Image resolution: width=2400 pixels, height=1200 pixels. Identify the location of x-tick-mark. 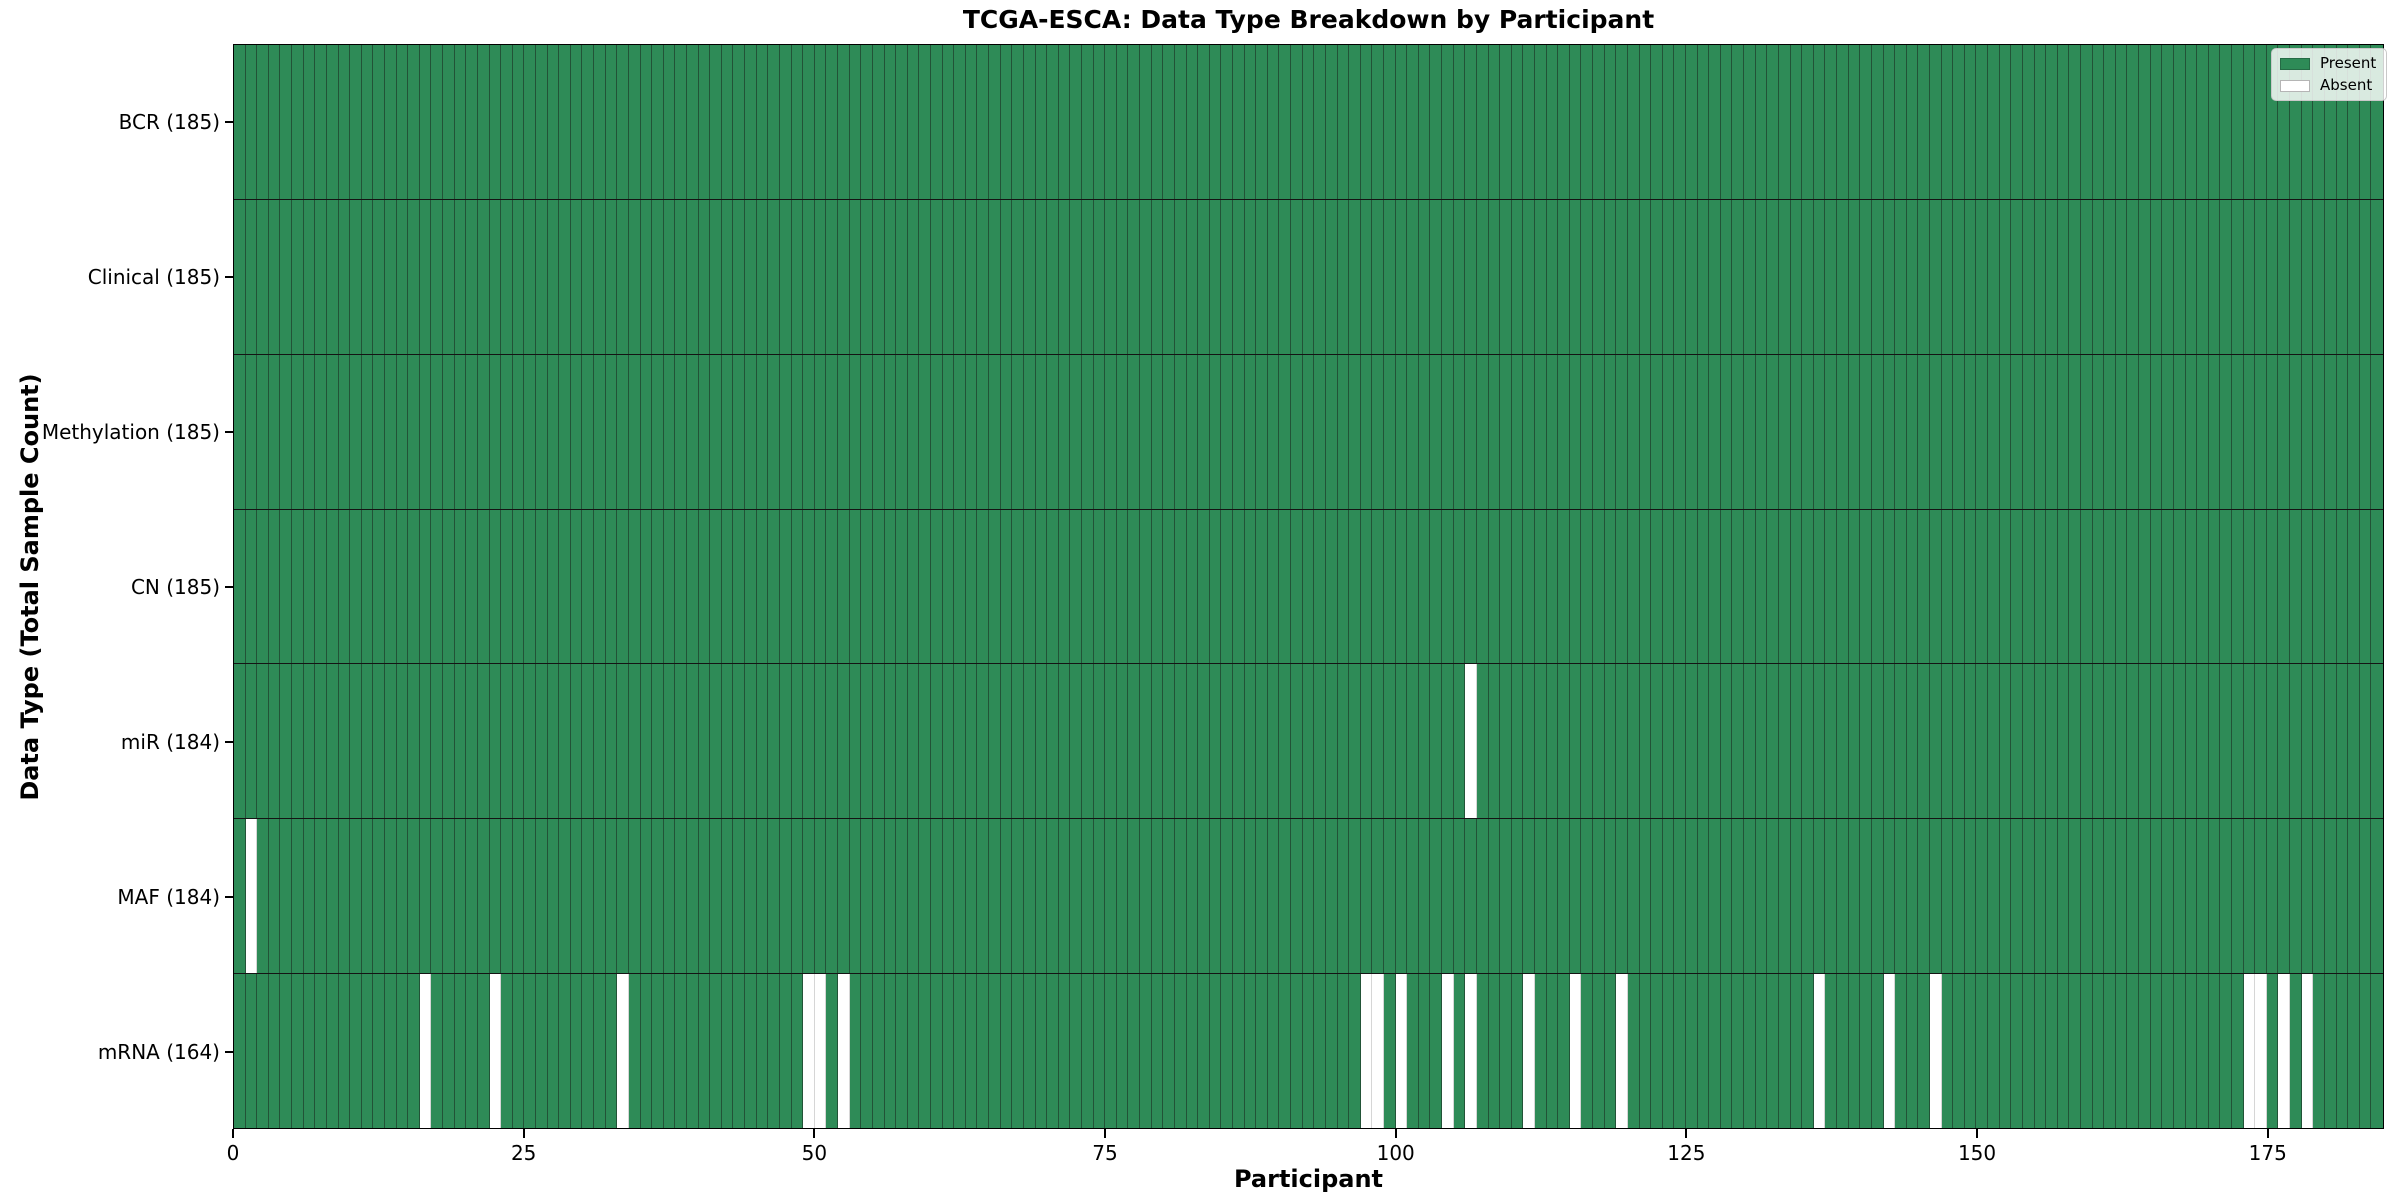
(1395, 1133).